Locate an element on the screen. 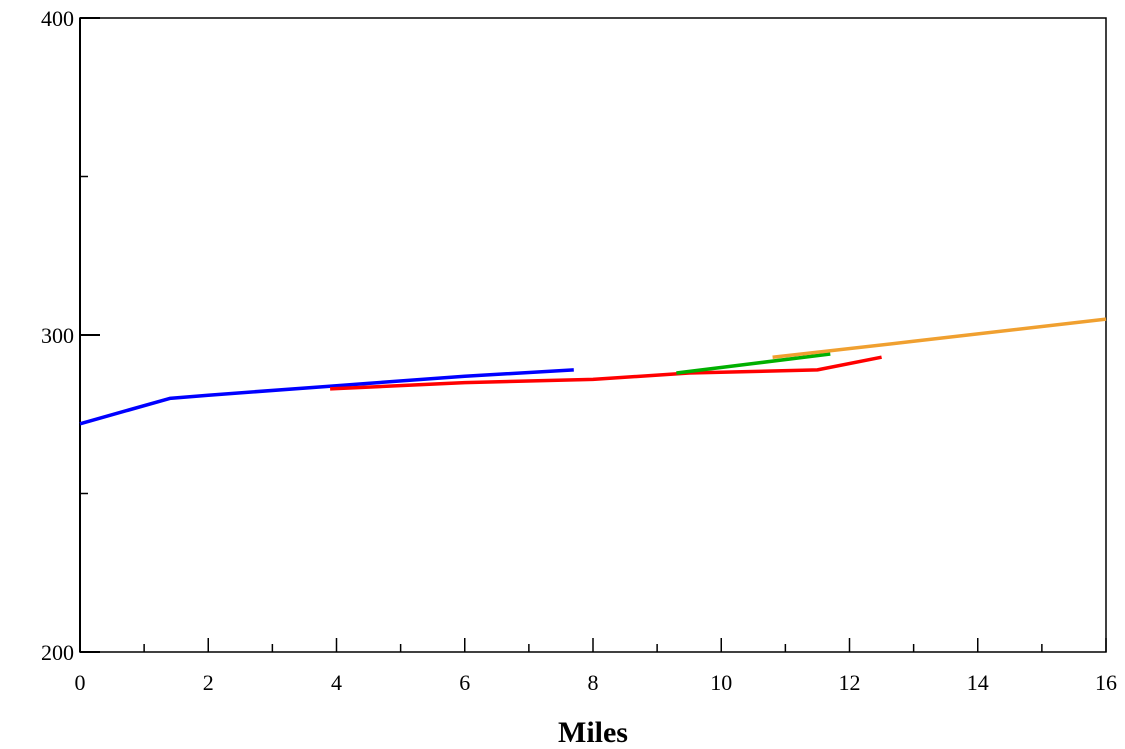 This screenshot has width=1125, height=749. y-tick-label: 400 is located at coordinates (57, 18).